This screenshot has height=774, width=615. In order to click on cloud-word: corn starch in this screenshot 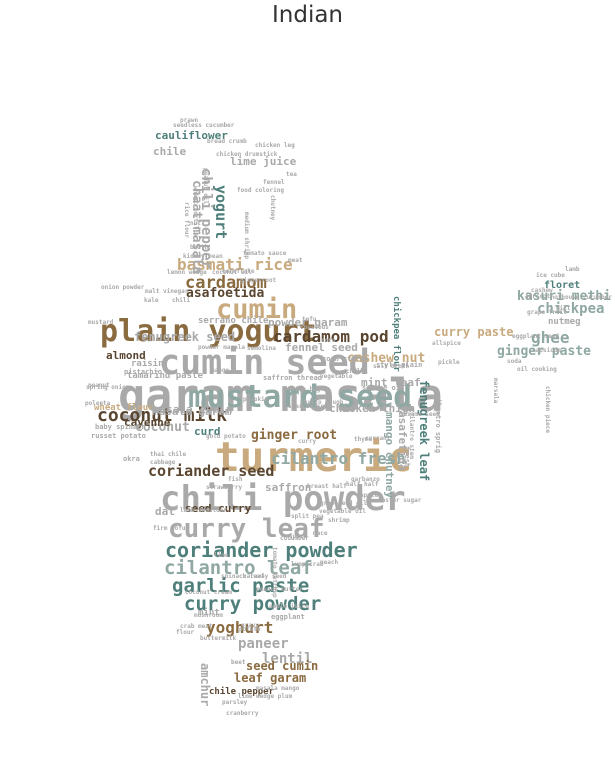, I will do `click(345, 359)`.